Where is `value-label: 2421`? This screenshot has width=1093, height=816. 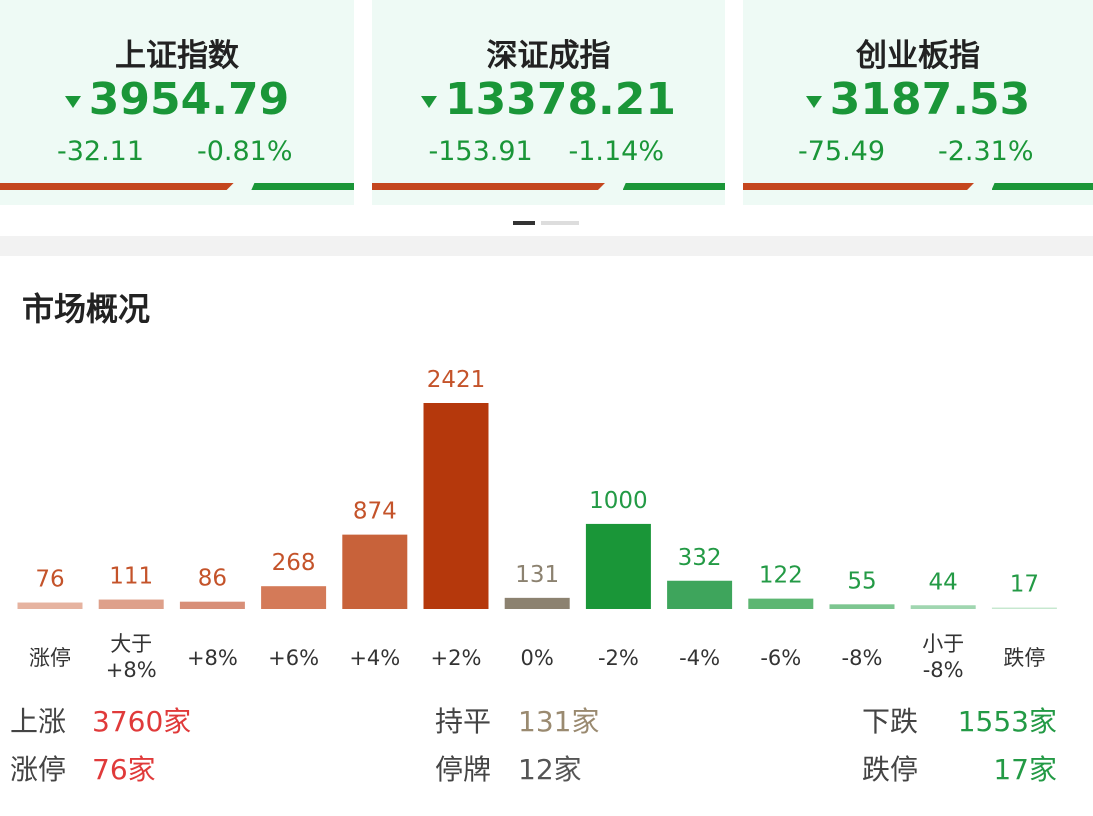 value-label: 2421 is located at coordinates (456, 380).